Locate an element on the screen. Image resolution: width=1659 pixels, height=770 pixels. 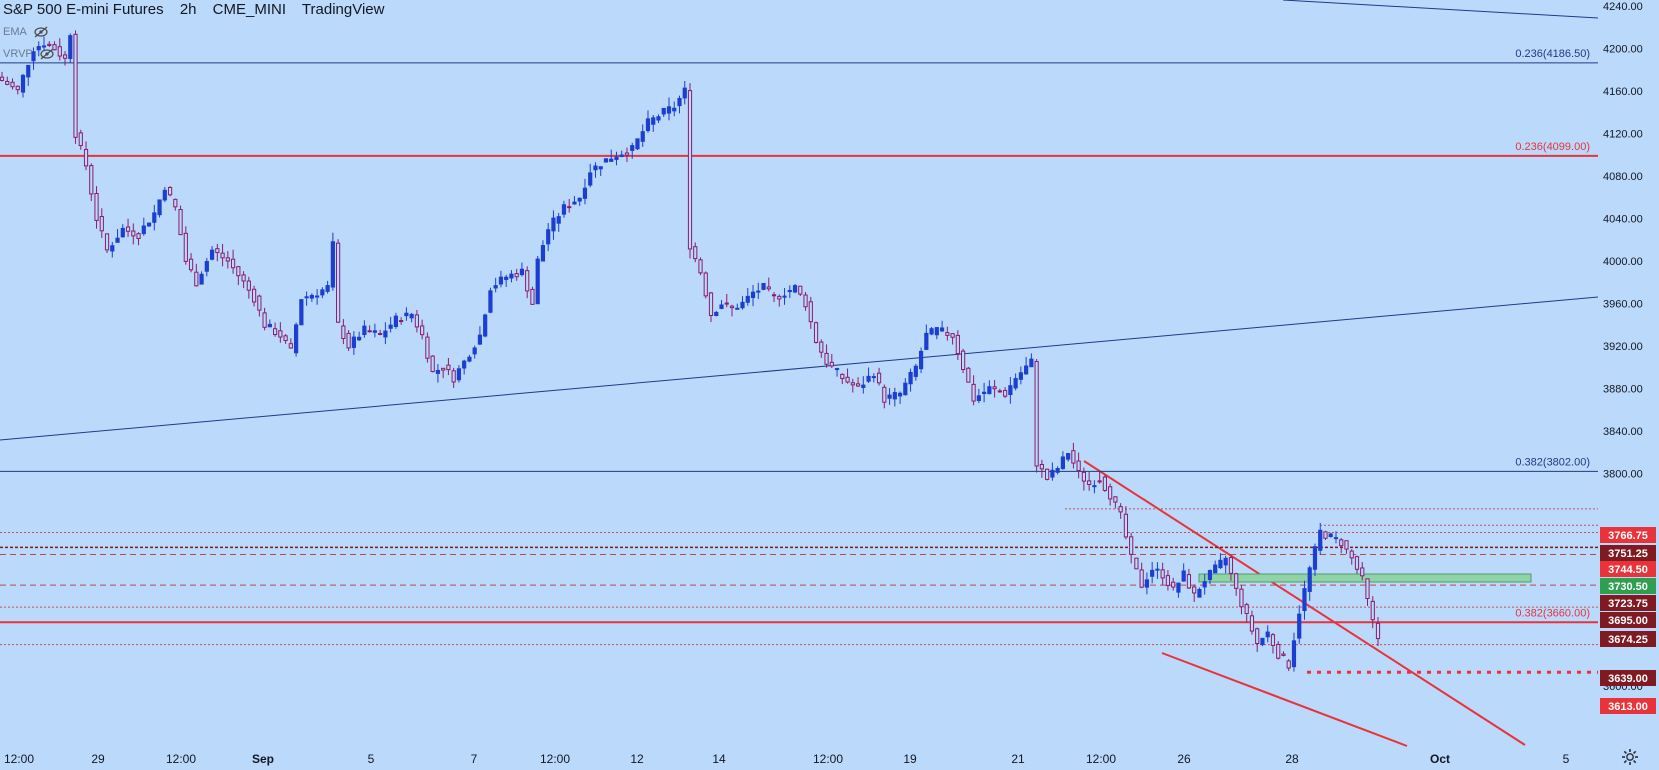
price-label-badge: 3613.00 is located at coordinates (1628, 706).